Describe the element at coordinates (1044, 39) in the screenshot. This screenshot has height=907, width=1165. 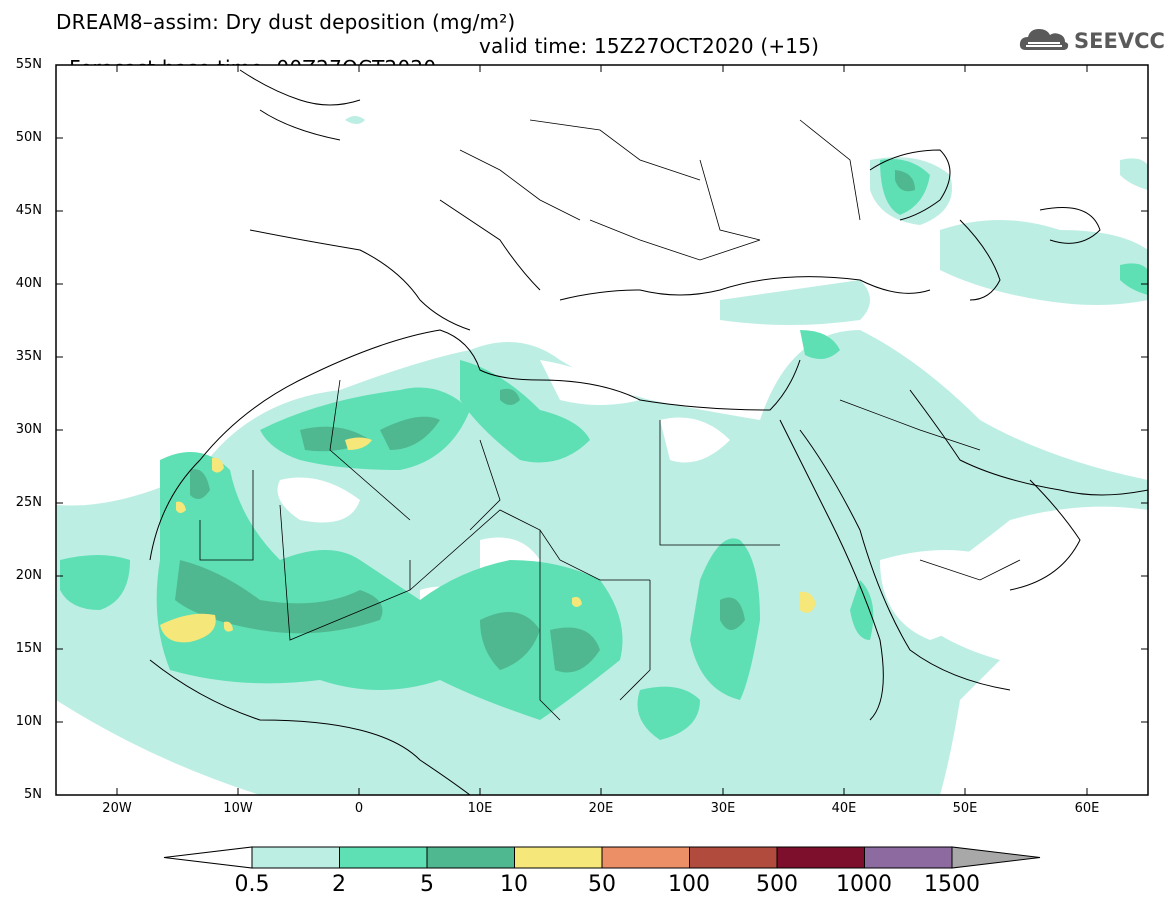
I see `cloud-logo-icon` at that location.